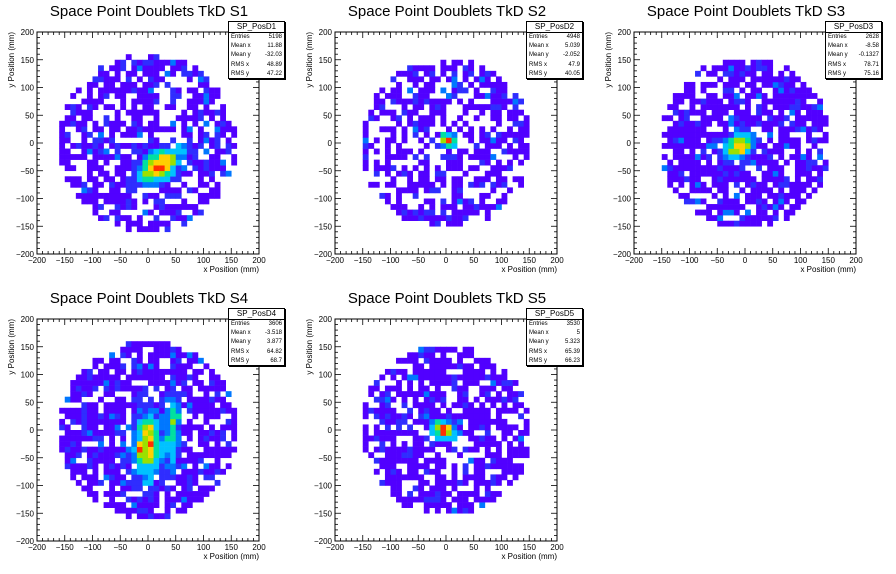 The image size is (896, 574). I want to click on stats-value: 11.88, so click(274, 46).